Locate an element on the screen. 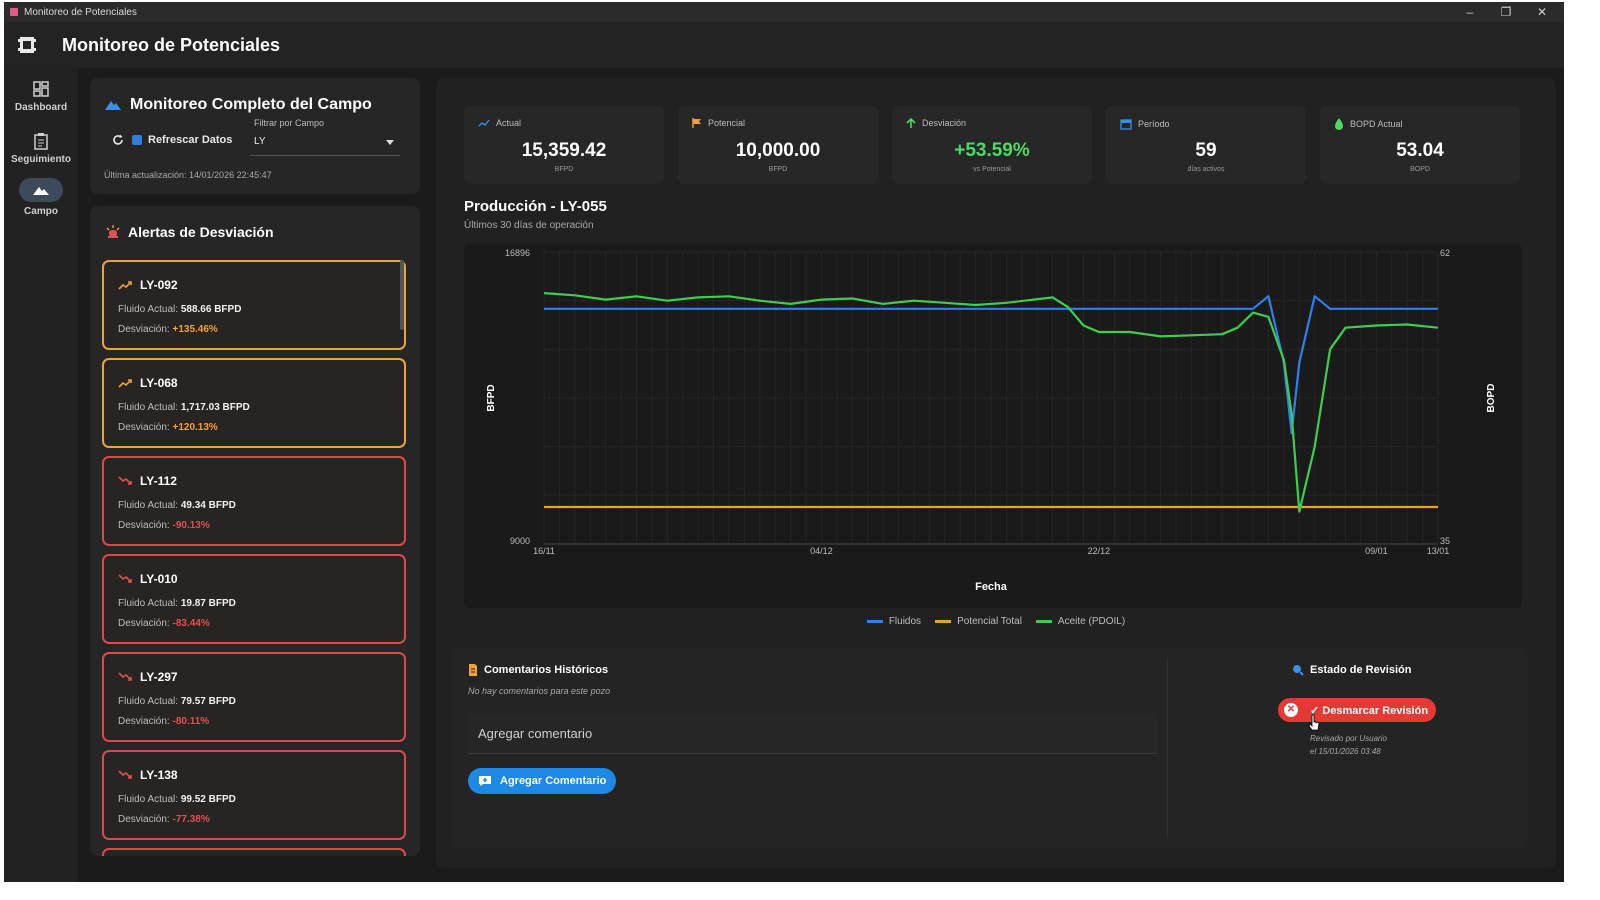 This screenshot has width=1600, height=900. comments-title: Comentarios Históricos is located at coordinates (538, 670).